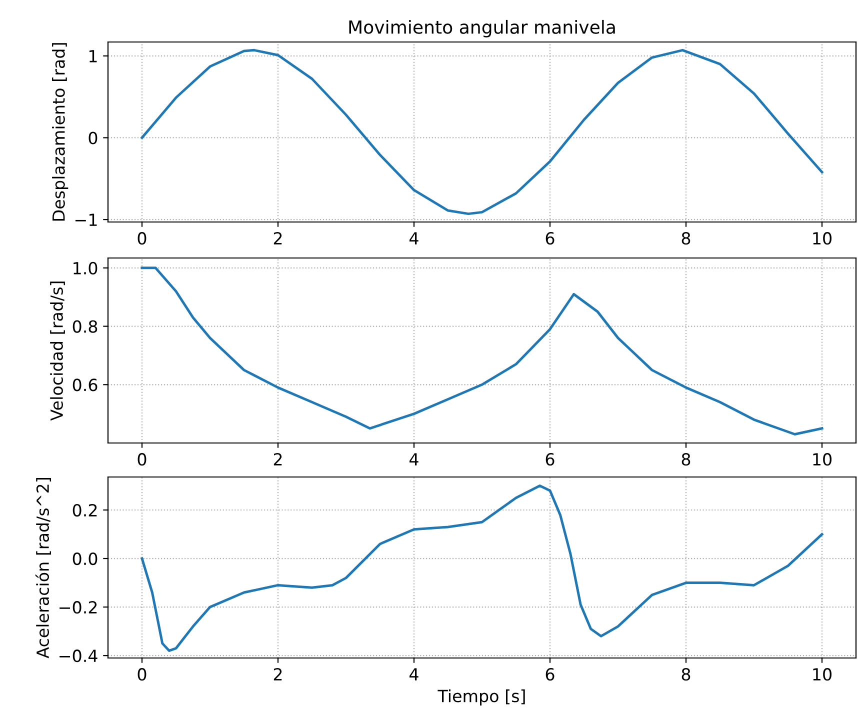 The image size is (858, 726). What do you see at coordinates (79, 656) in the screenshot?
I see `y-tick-label: −0.4` at bounding box center [79, 656].